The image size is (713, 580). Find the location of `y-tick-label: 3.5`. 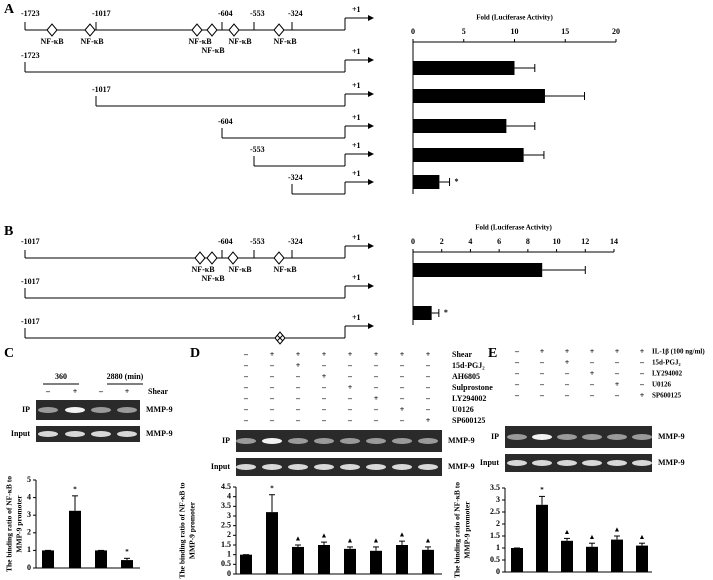

y-tick-label: 3.5 is located at coordinates (226, 505).